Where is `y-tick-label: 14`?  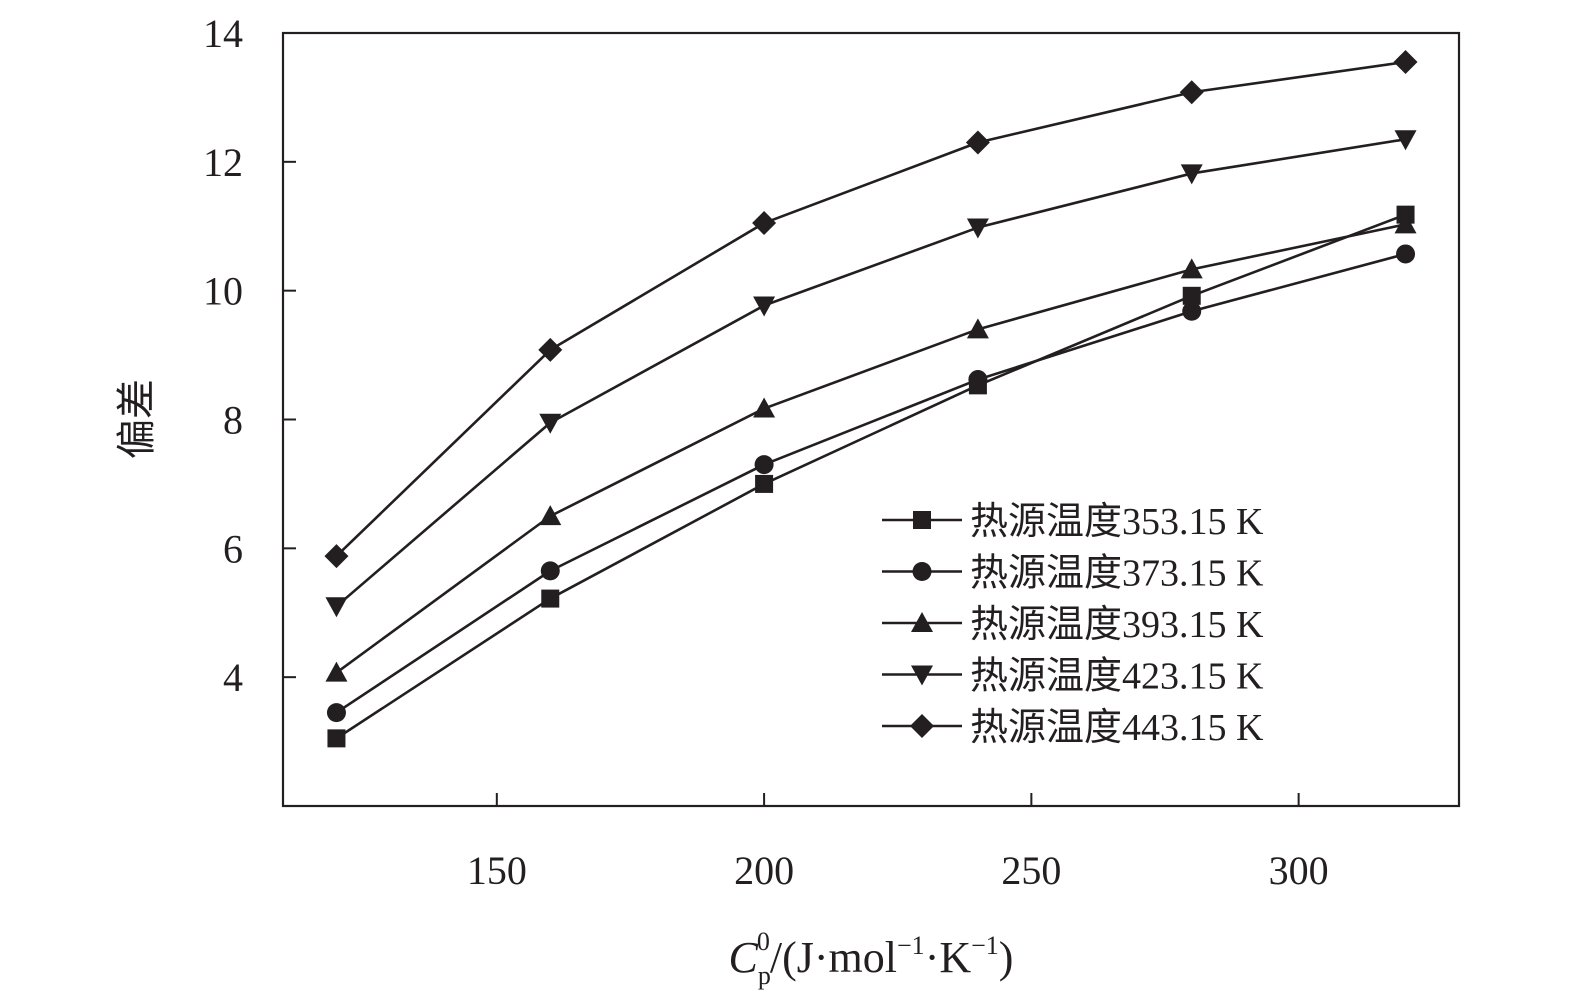 y-tick-label: 14 is located at coordinates (223, 33).